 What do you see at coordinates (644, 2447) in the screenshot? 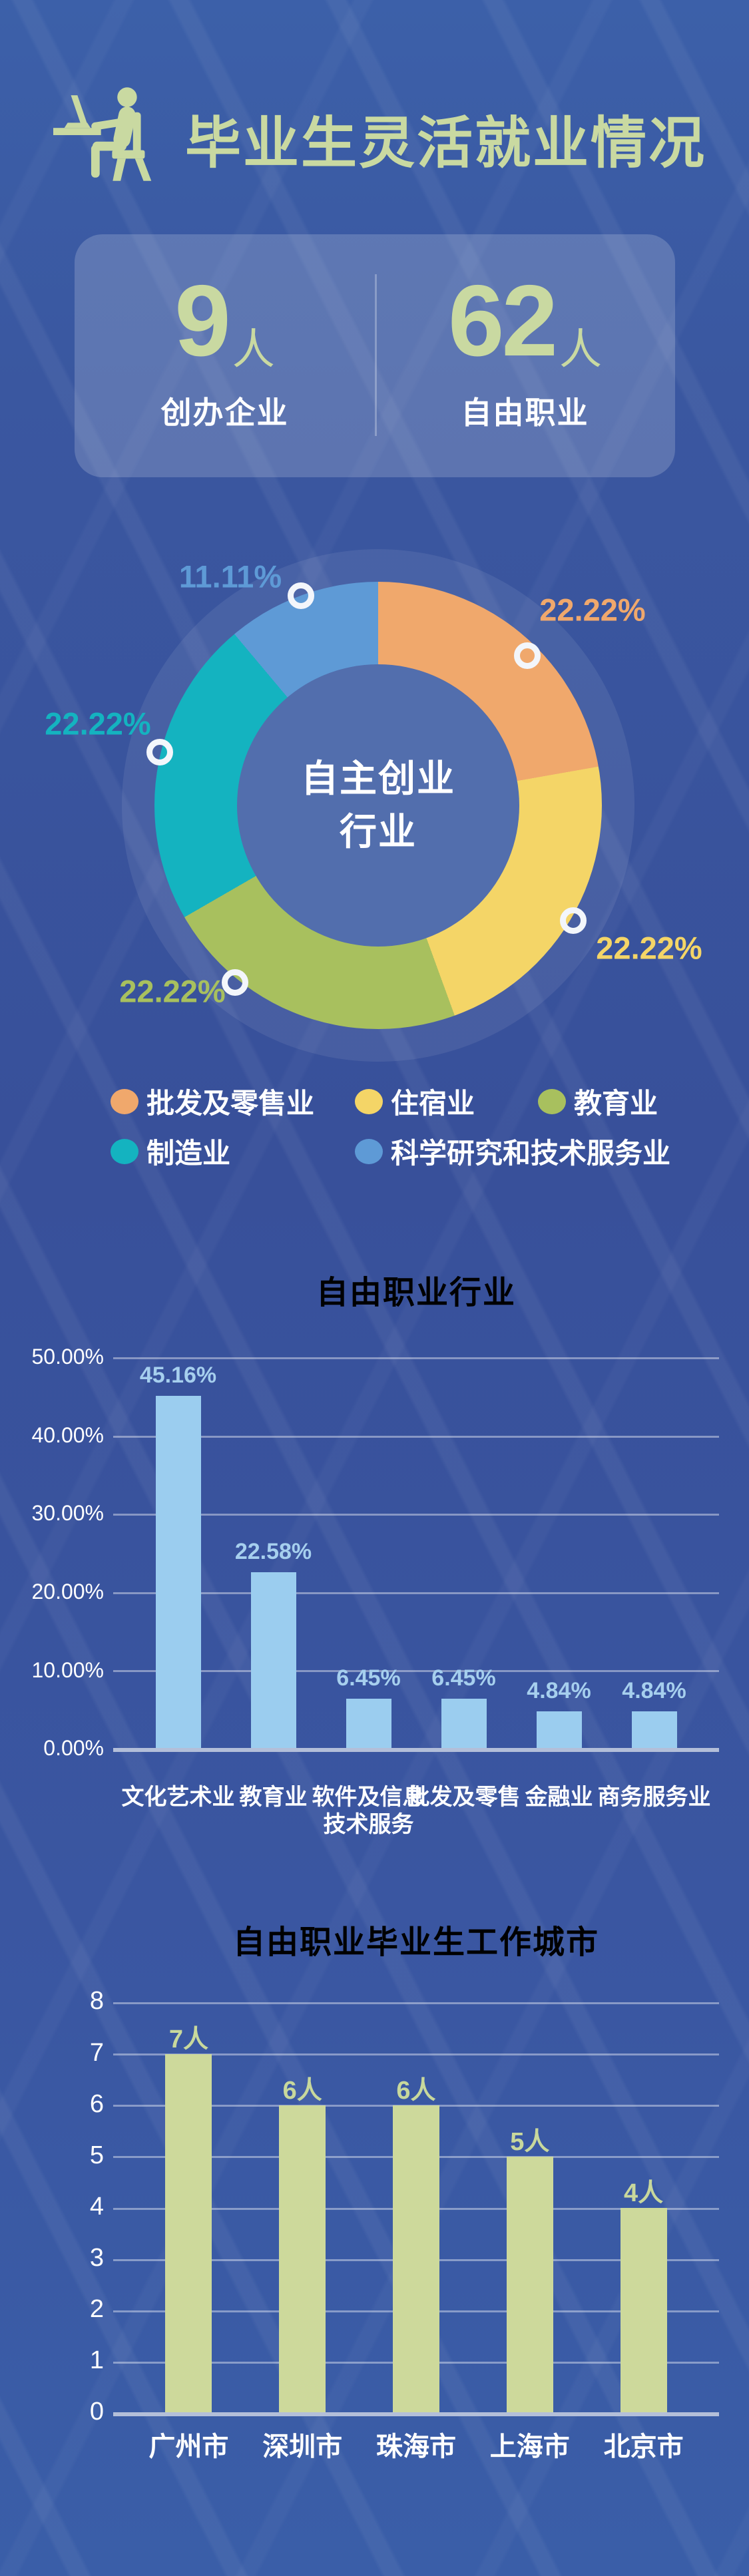
I see `chart2-plot-x-label-4: 北京市` at bounding box center [644, 2447].